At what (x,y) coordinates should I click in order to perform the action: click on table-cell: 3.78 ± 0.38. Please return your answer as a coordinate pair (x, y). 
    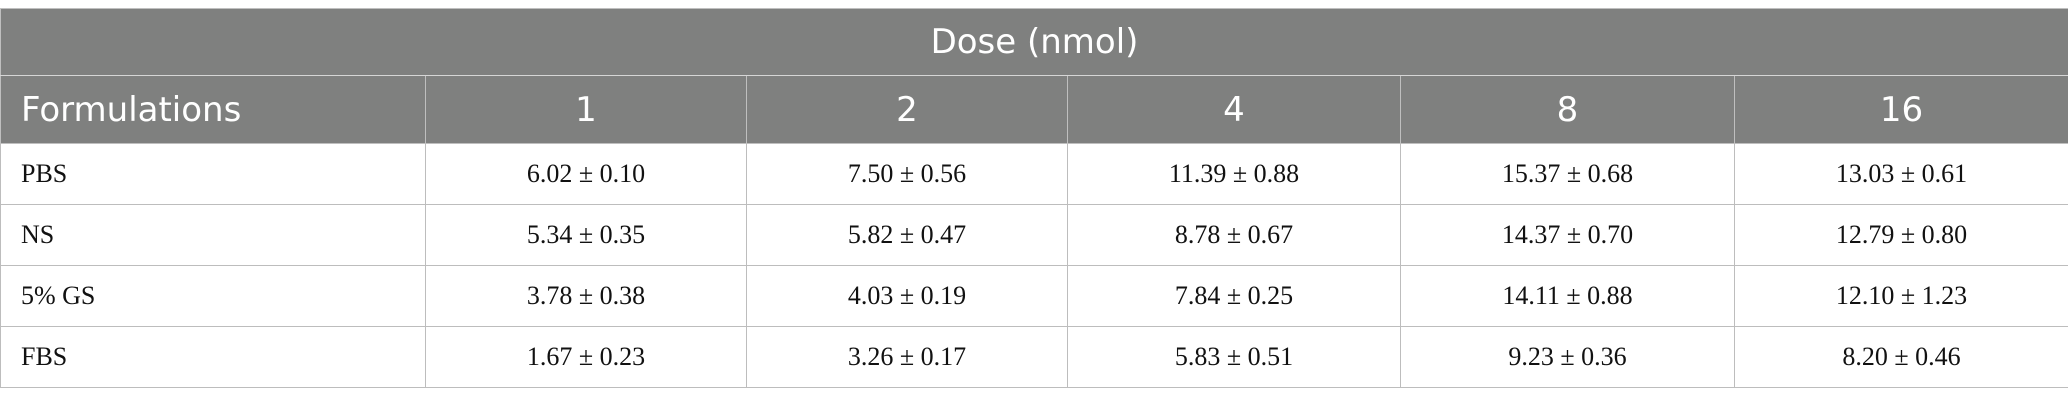
    Looking at the image, I should click on (586, 296).